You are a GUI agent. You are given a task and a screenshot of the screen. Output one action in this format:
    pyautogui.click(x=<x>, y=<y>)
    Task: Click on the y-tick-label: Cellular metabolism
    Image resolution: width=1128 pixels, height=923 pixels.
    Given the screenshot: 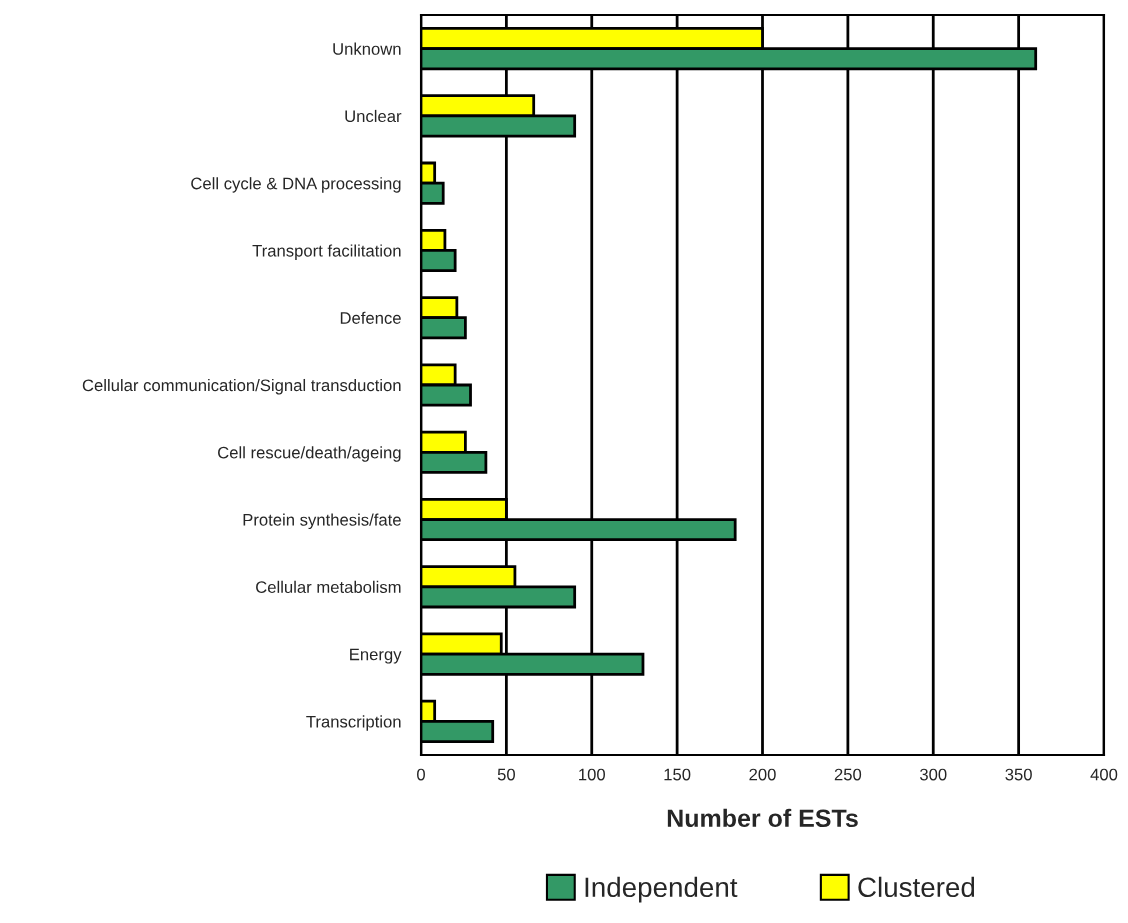 What is the action you would take?
    pyautogui.click(x=328, y=587)
    